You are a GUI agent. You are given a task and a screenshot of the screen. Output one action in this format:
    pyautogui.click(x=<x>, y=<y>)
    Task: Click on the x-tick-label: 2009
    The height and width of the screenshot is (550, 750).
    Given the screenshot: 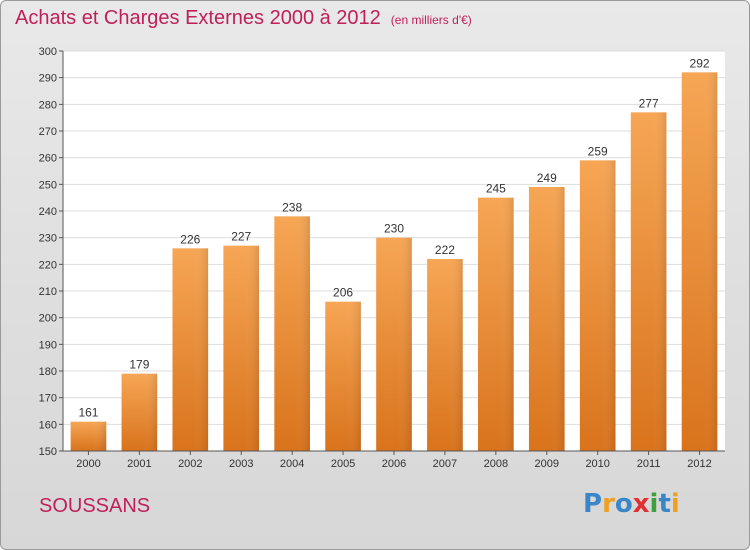 What is the action you would take?
    pyautogui.click(x=547, y=464)
    